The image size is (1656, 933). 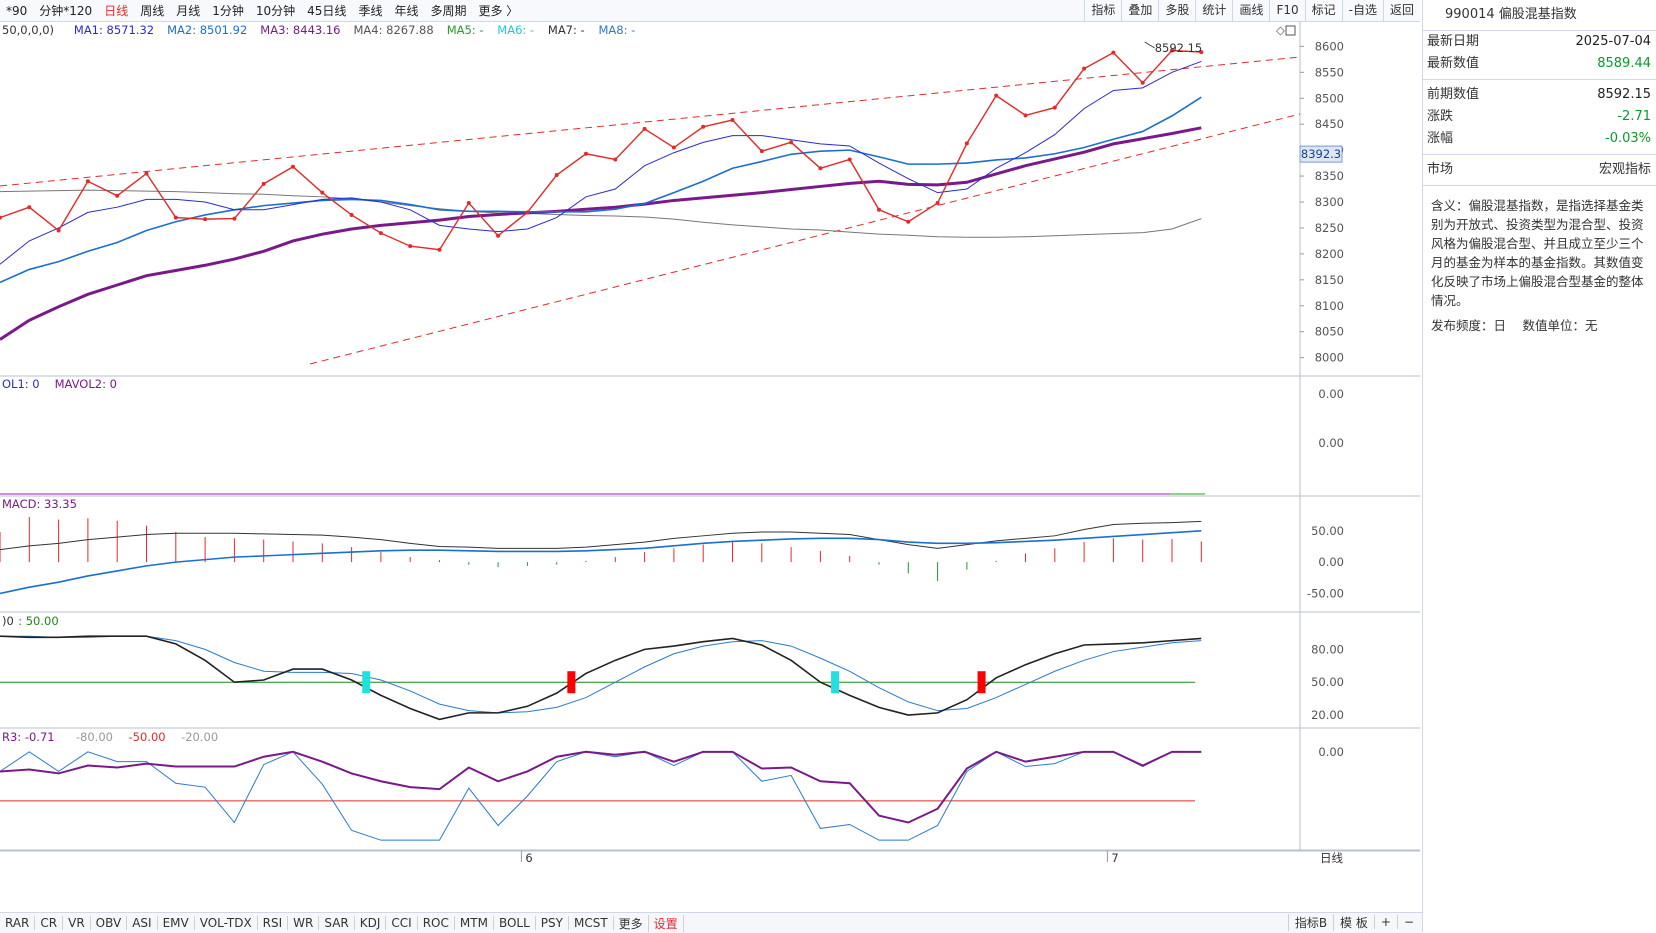 I want to click on indicator-tab: WR, so click(x=304, y=923).